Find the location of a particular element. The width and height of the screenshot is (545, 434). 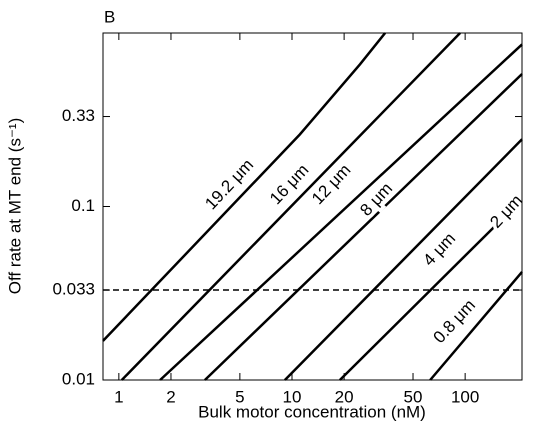

x-tick-label: 2 is located at coordinates (170, 396).